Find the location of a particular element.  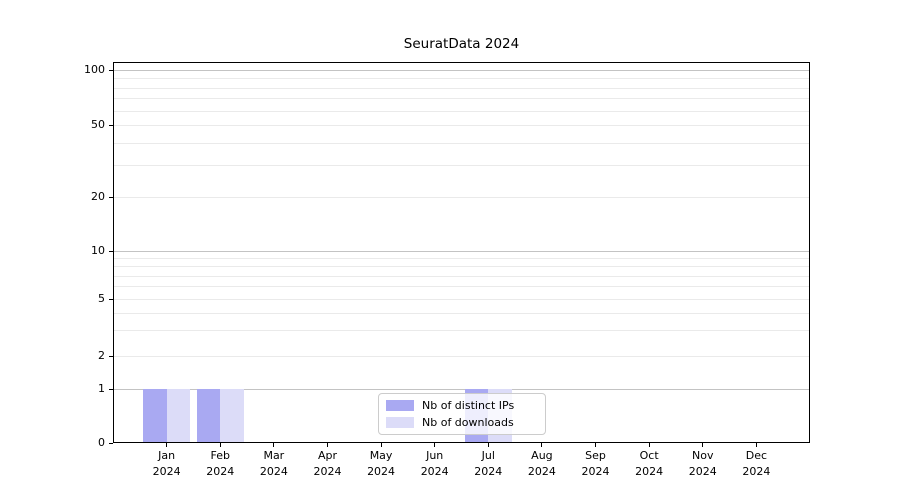

x-tick-label: Dec 2024 is located at coordinates (756, 463).